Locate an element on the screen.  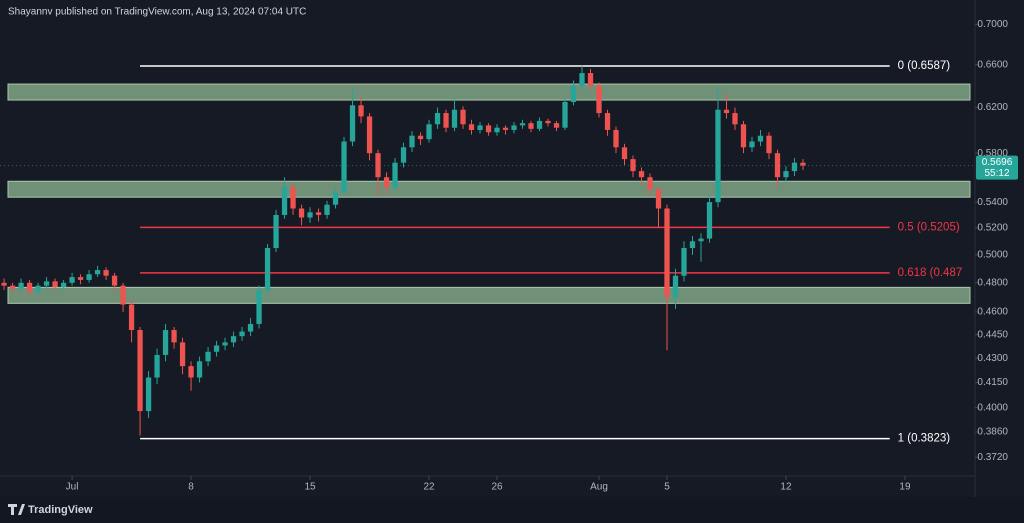
y-tick-label: 0.7000 is located at coordinates (992, 24).